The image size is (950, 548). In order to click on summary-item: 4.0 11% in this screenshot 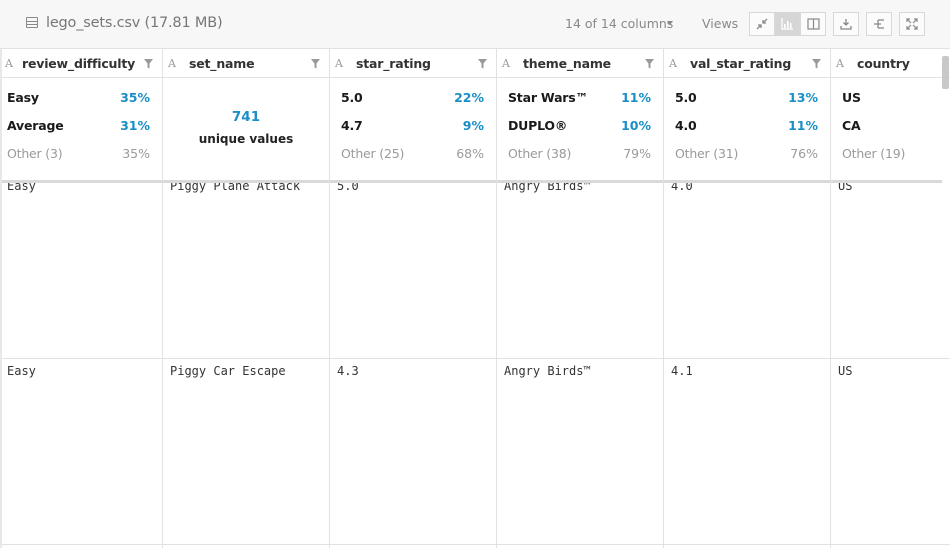, I will do `click(746, 127)`.